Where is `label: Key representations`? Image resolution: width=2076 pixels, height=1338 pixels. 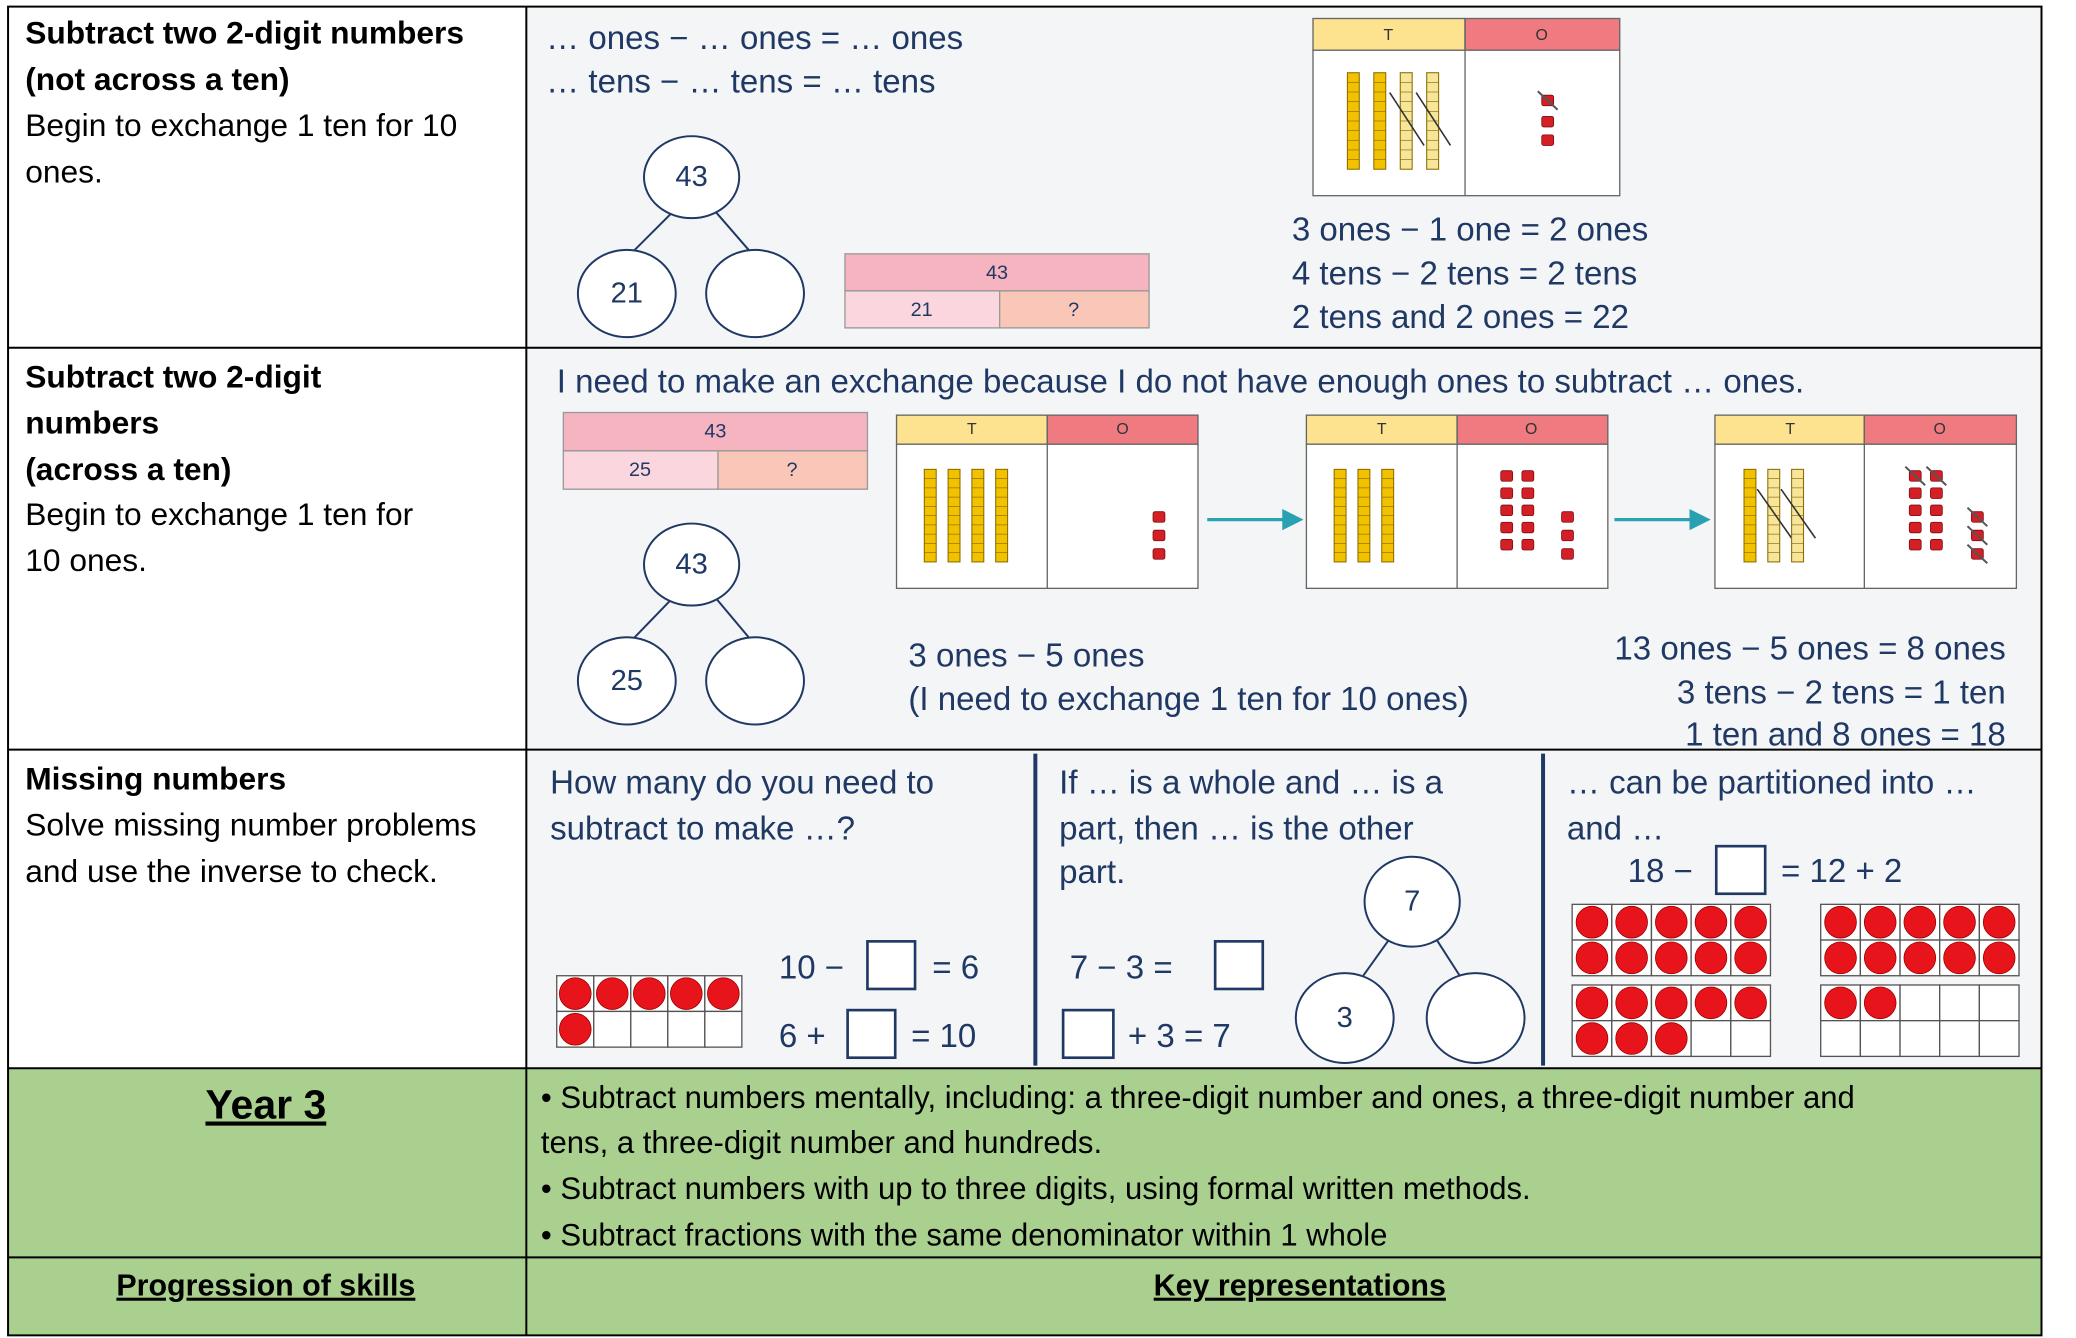
label: Key representations is located at coordinates (1300, 1286).